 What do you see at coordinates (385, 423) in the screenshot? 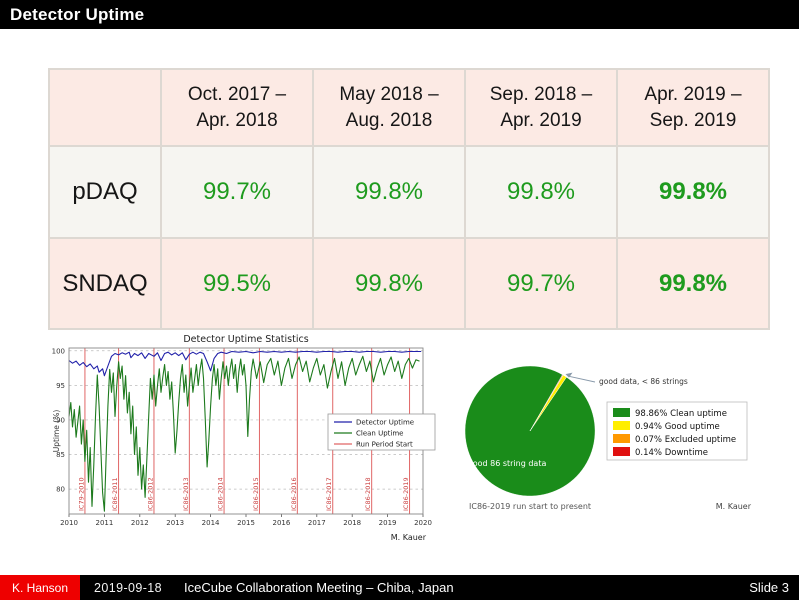
I see `legend-entry-label: Detector Uptime` at bounding box center [385, 423].